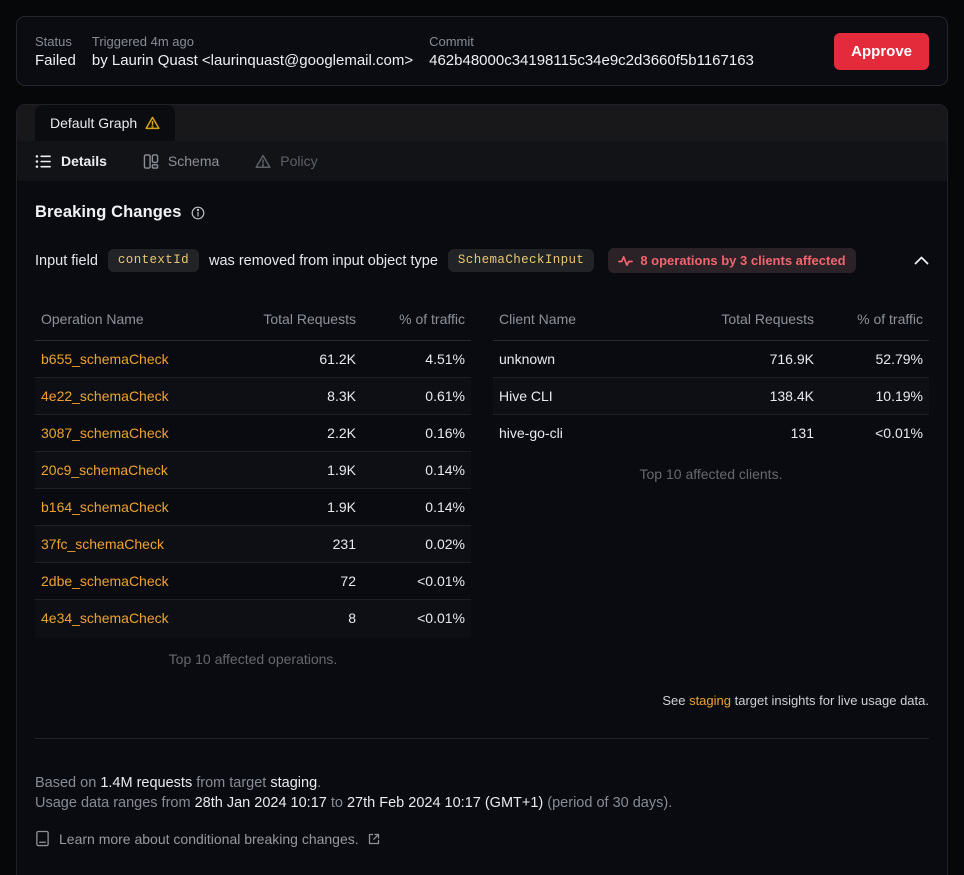 Image resolution: width=964 pixels, height=875 pixels. Describe the element at coordinates (711, 359) in the screenshot. I see `table-row: unknown 716.9K 52.79%` at that location.